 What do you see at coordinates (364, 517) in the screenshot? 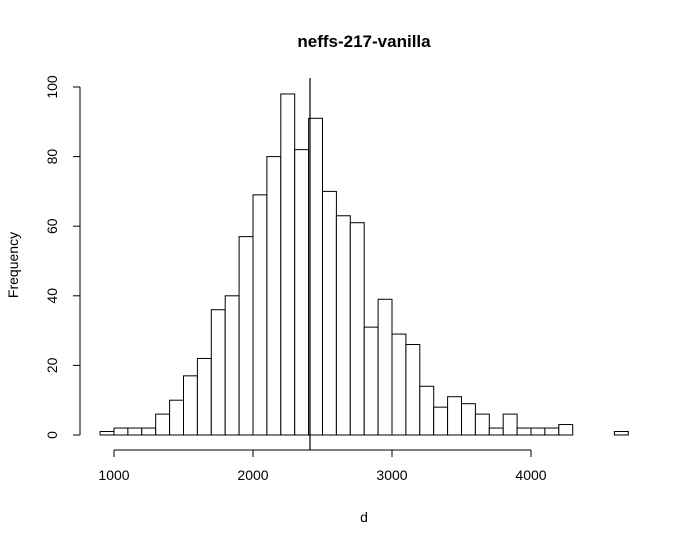
I see `x-axis-label: d` at bounding box center [364, 517].